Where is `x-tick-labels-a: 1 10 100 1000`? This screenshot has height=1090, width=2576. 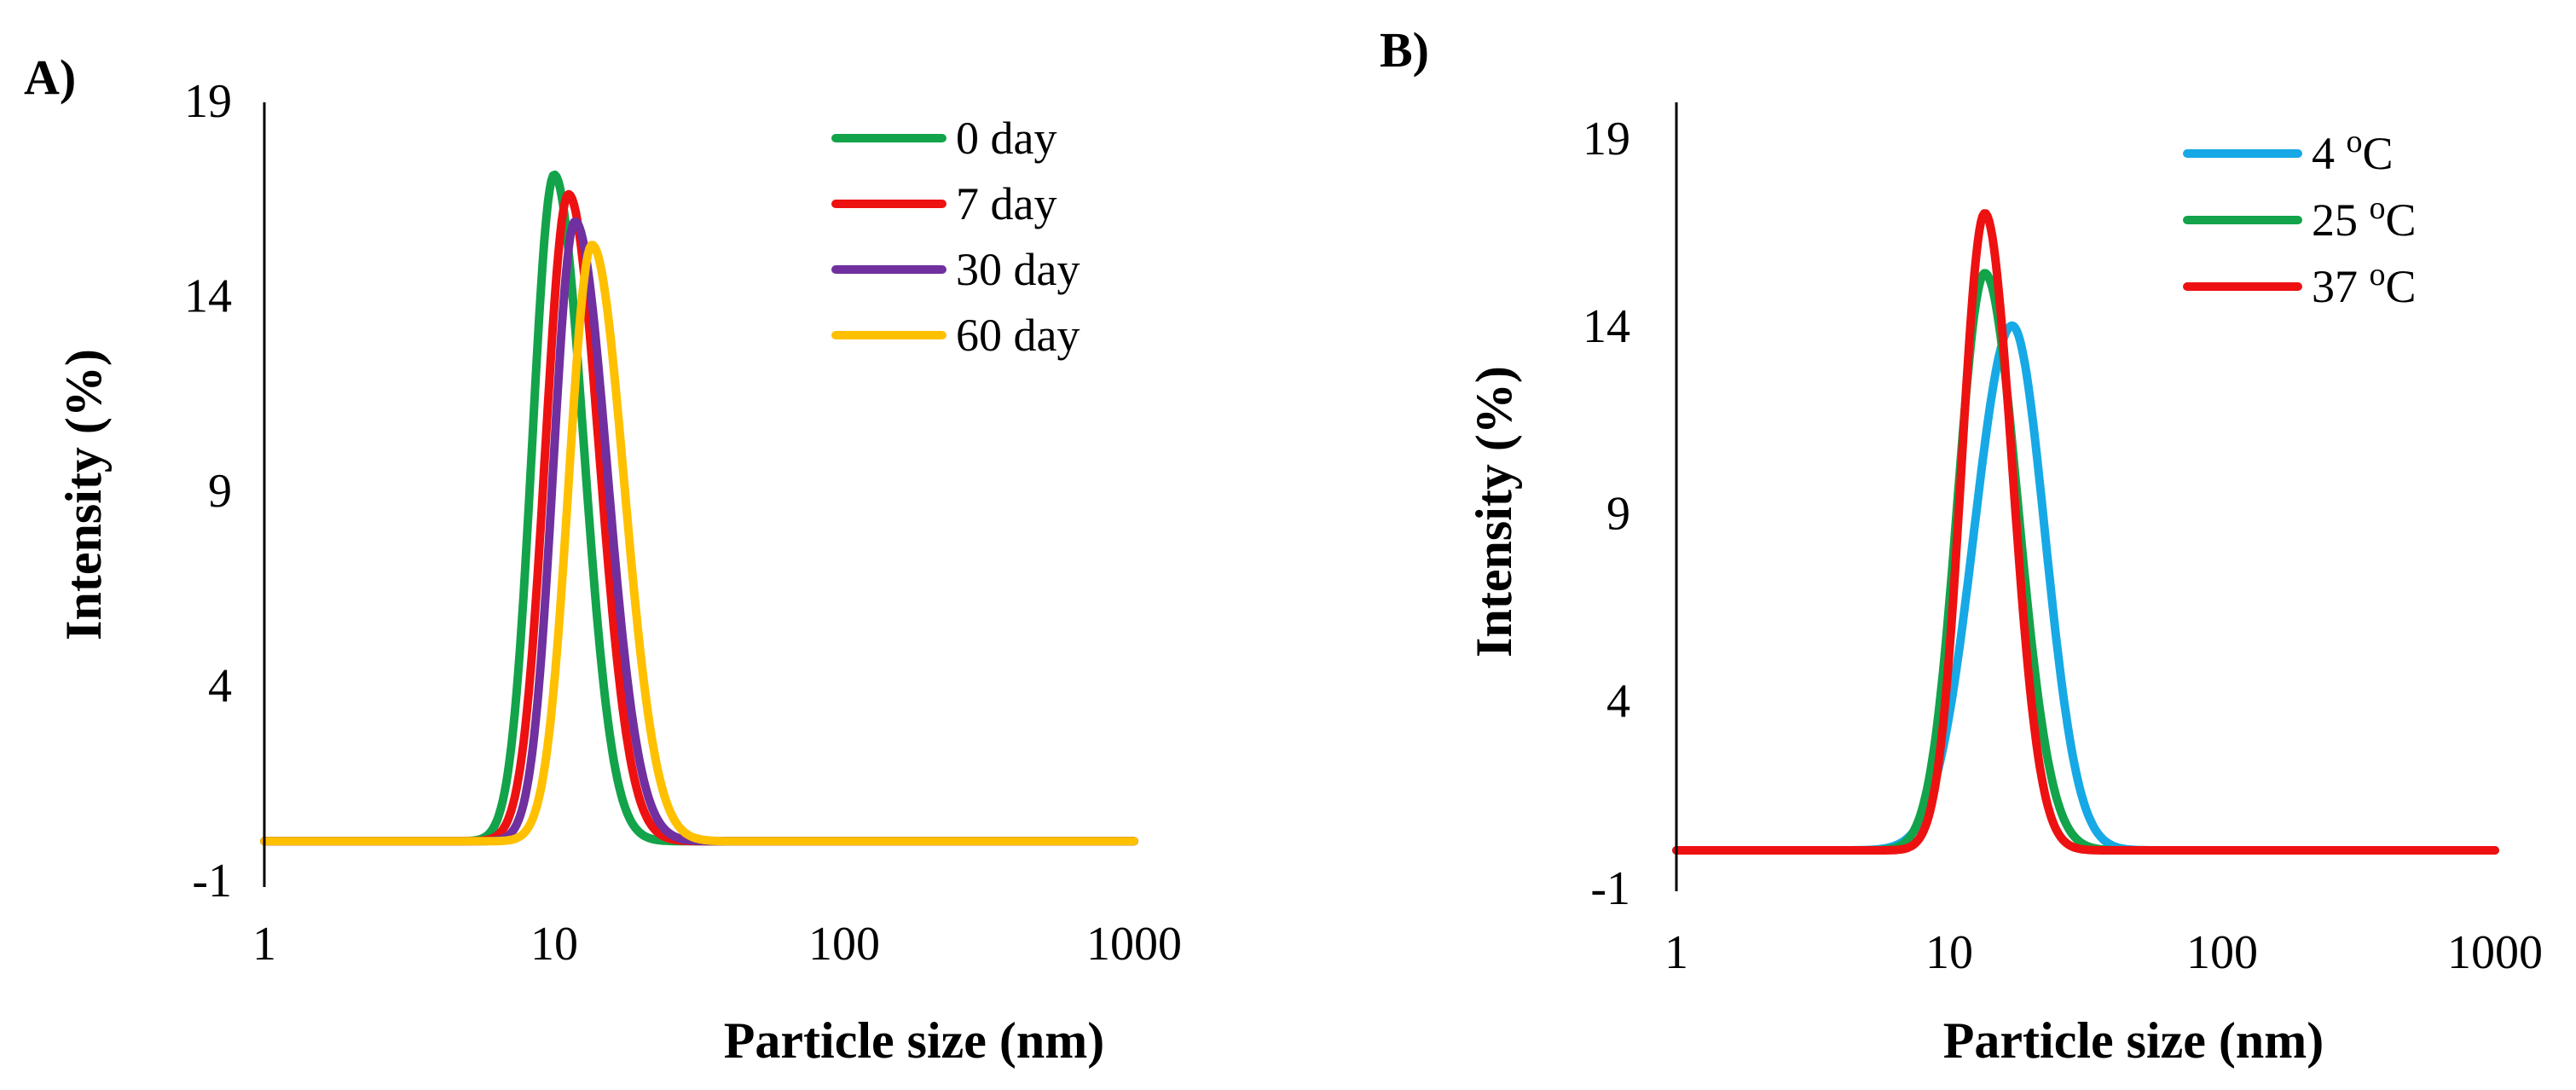 x-tick-labels-a: 1 10 100 1000 is located at coordinates (717, 944).